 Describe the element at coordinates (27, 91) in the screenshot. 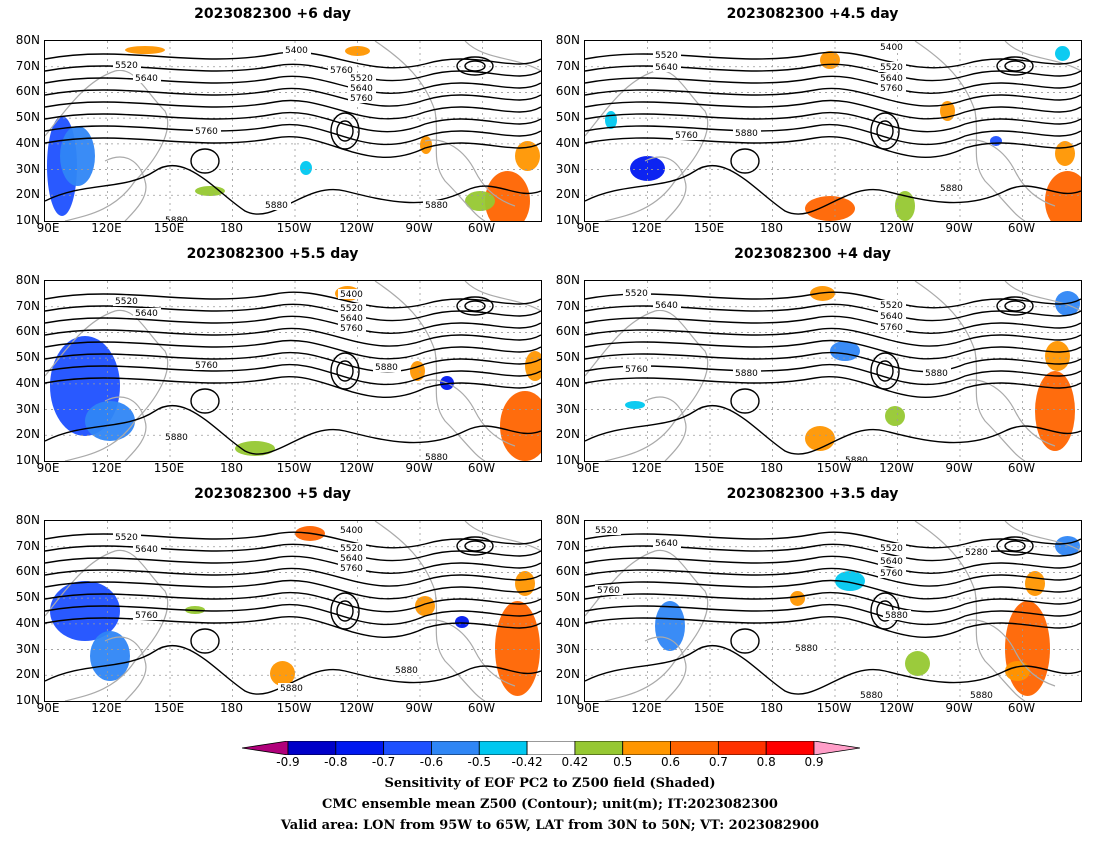

I see `lat-label: 60N` at that location.